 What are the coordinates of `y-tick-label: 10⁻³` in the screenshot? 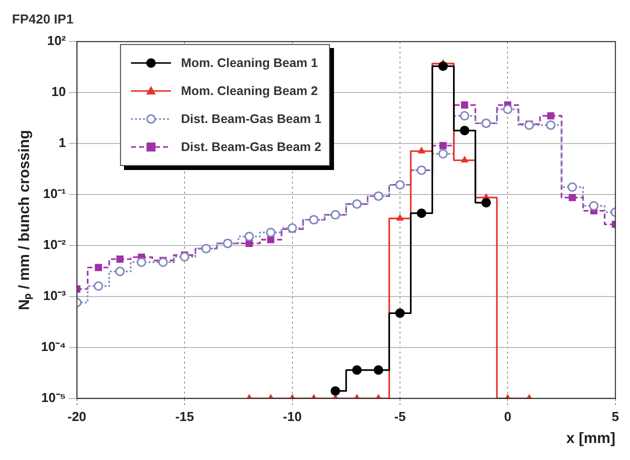 It's located at (55, 296).